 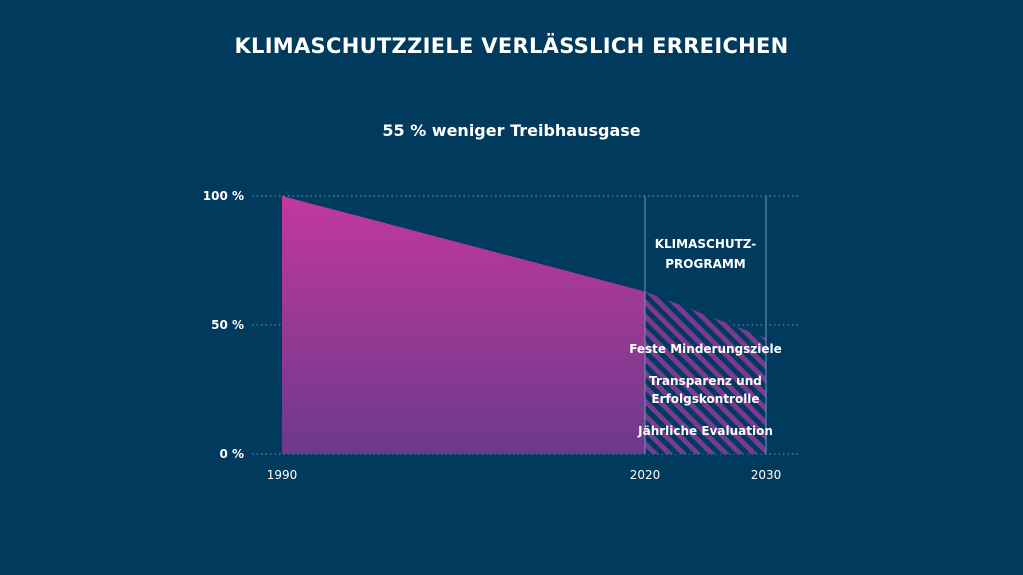 What do you see at coordinates (231, 454) in the screenshot?
I see `y-tick-label: 0 %` at bounding box center [231, 454].